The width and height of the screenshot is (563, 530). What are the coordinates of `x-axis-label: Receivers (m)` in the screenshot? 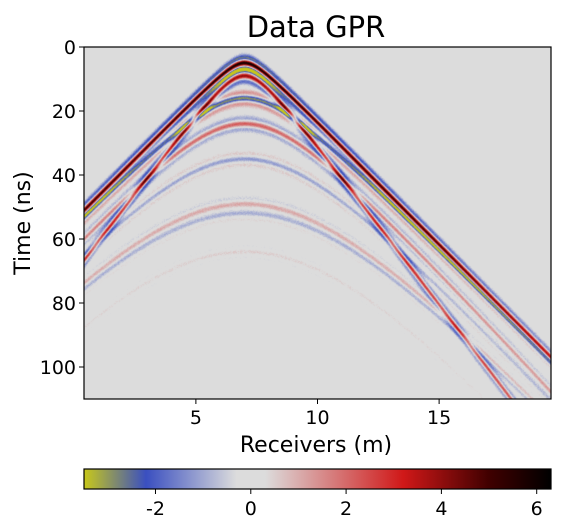 It's located at (316, 445).